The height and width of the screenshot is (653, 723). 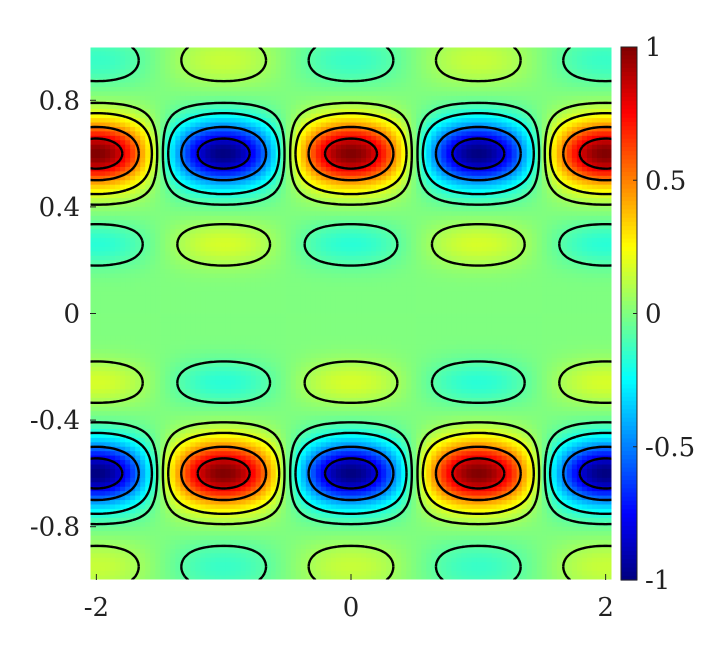 I want to click on y-axis: 0.8 0.4 0 -0.4 -0.8, so click(x=63, y=314).